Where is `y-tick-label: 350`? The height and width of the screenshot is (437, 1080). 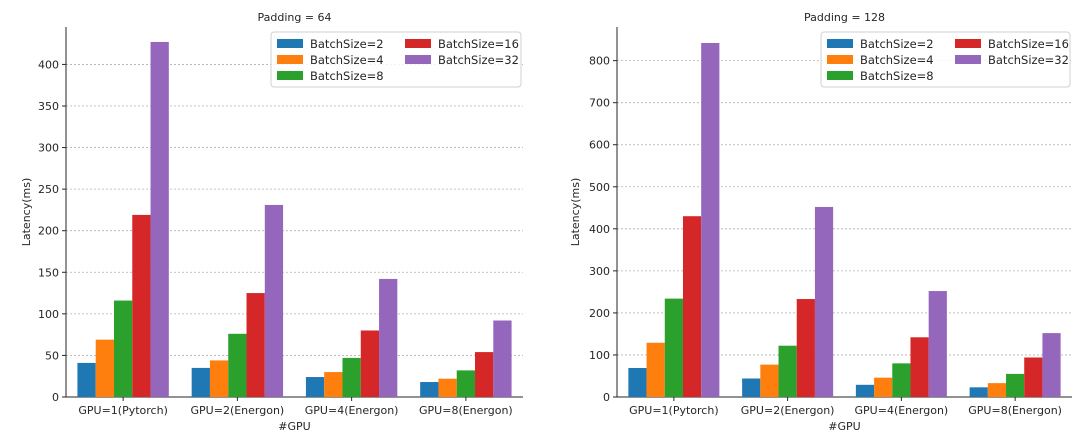 y-tick-label: 350 is located at coordinates (48, 106).